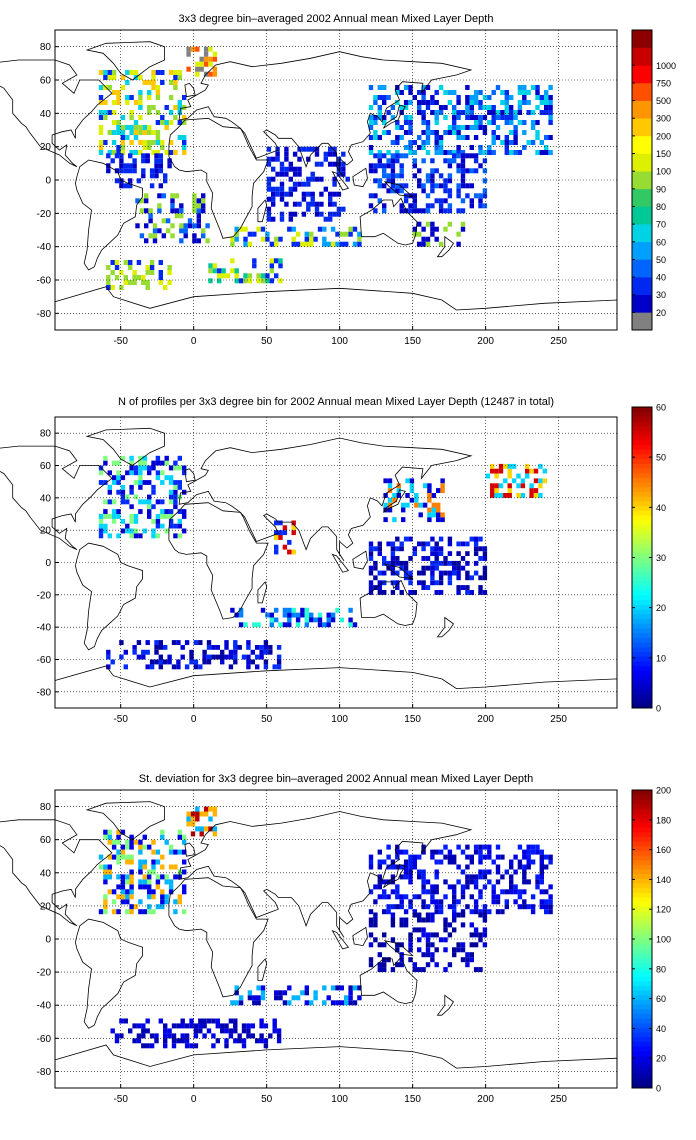 The height and width of the screenshot is (1140, 696). What do you see at coordinates (44, 214) in the screenshot?
I see `y-tick-label: -20` at bounding box center [44, 214].